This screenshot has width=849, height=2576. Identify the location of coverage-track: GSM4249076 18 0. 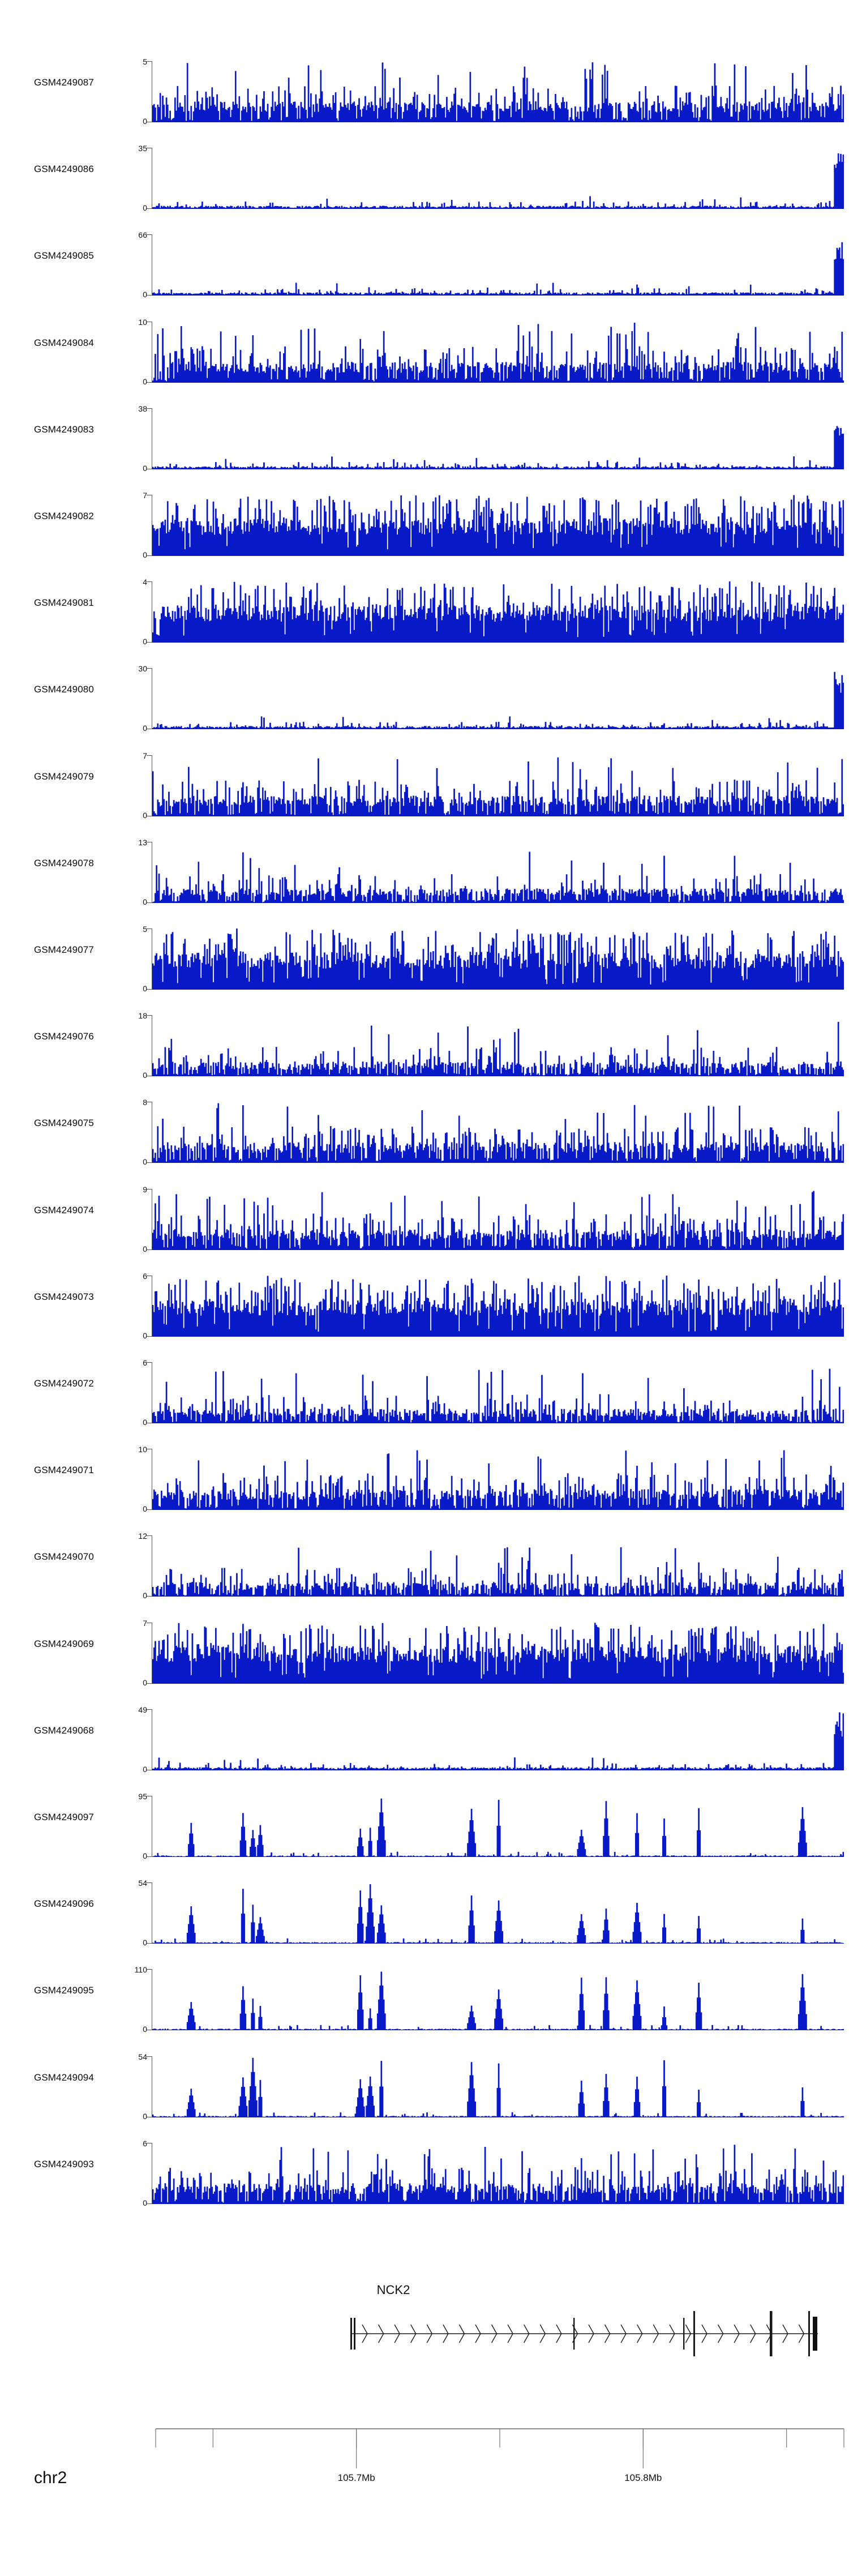
(424, 1042).